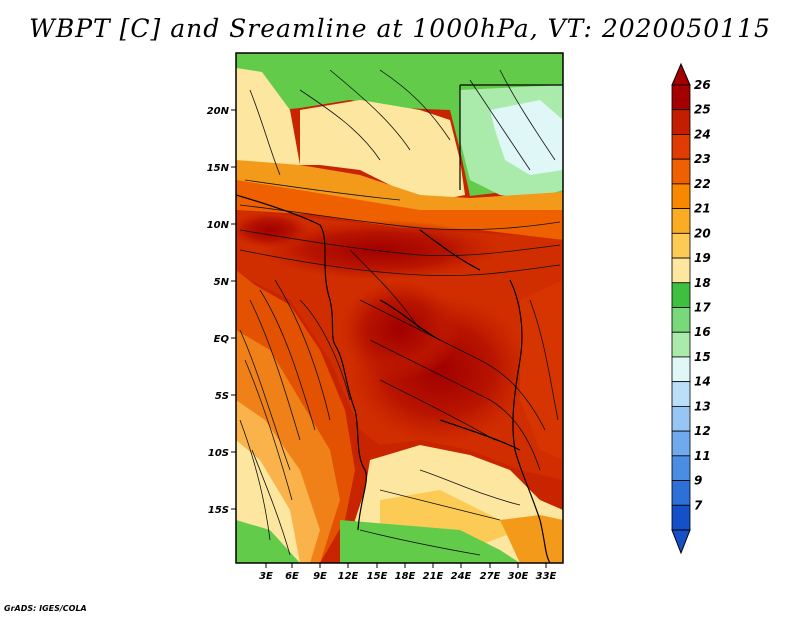 Image resolution: width=800 pixels, height=618 pixels. Describe the element at coordinates (405, 576) in the screenshot. I see `lon-label: 18E` at that location.